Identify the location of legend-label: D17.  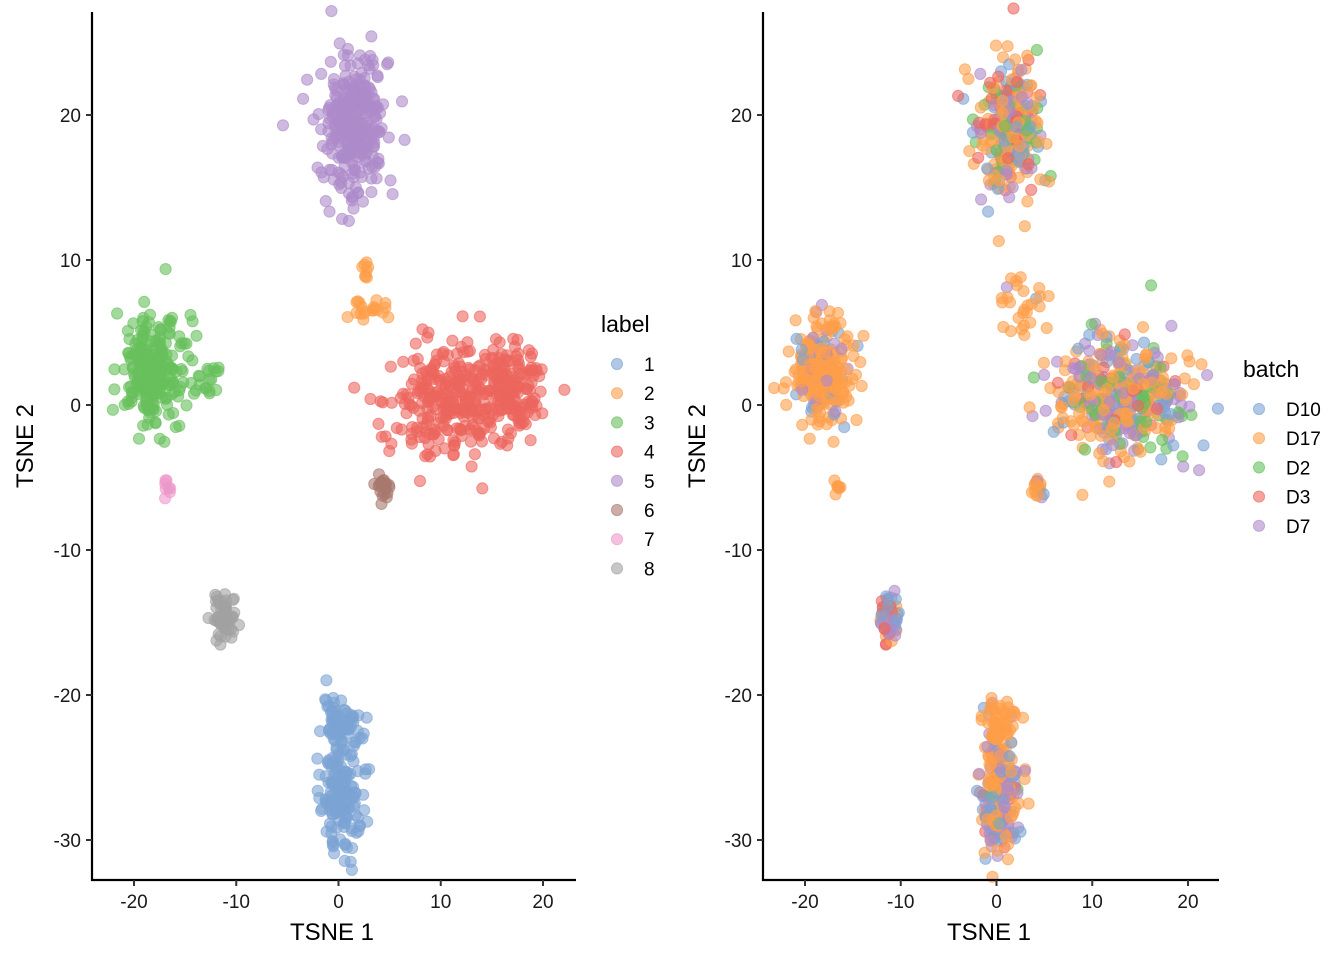
(1303, 439).